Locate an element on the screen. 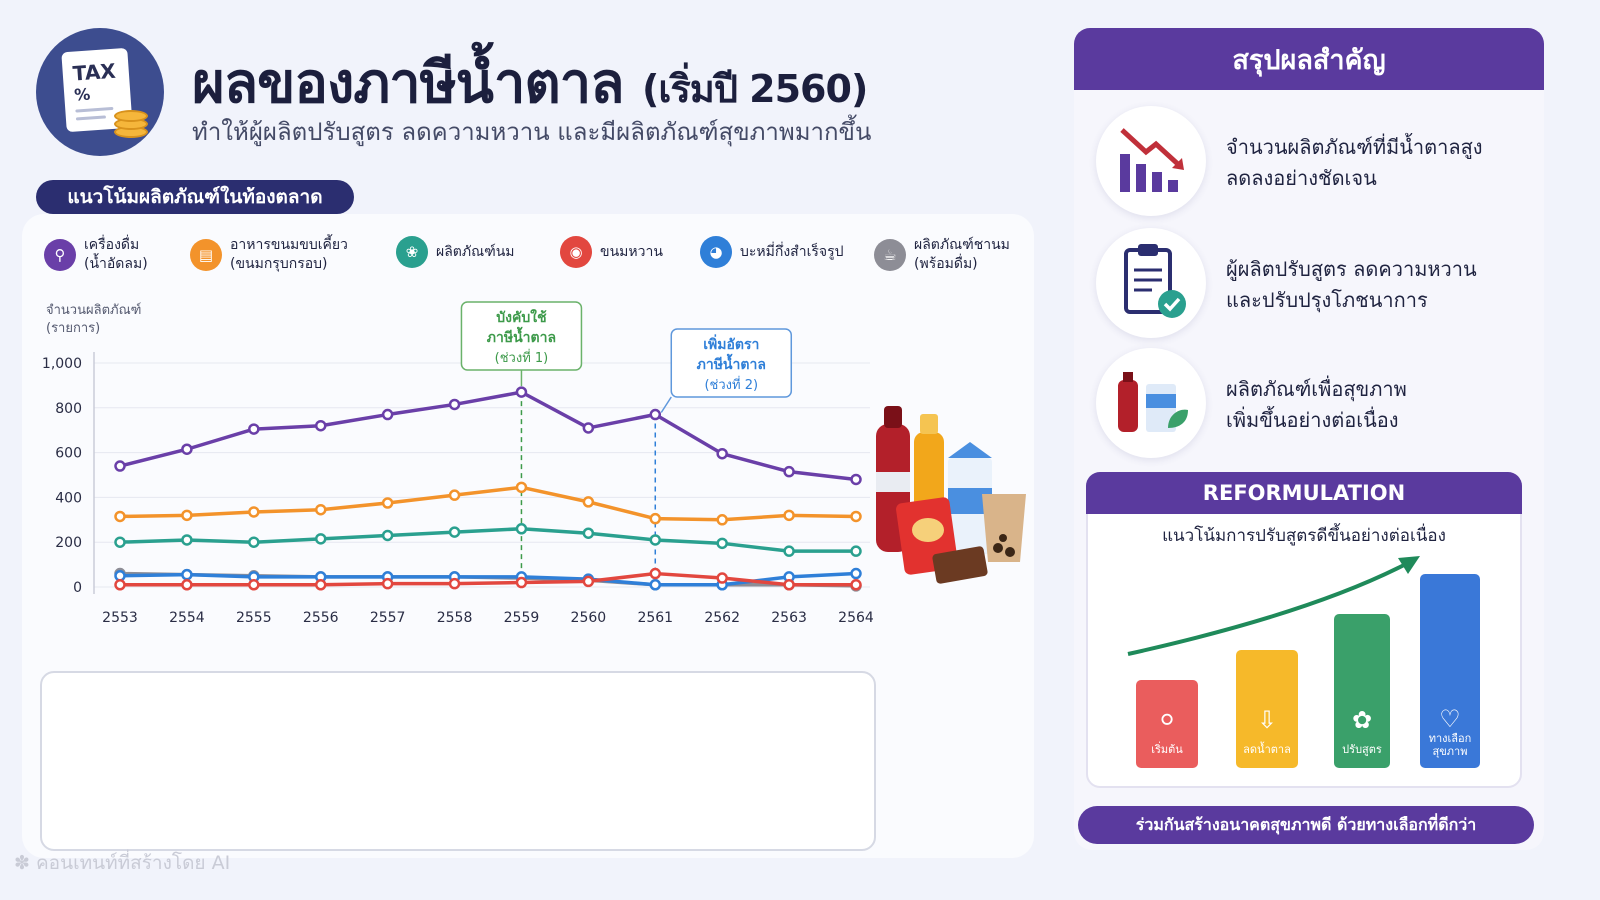 The height and width of the screenshot is (900, 1600). clipboard-check-icon is located at coordinates (1151, 283).